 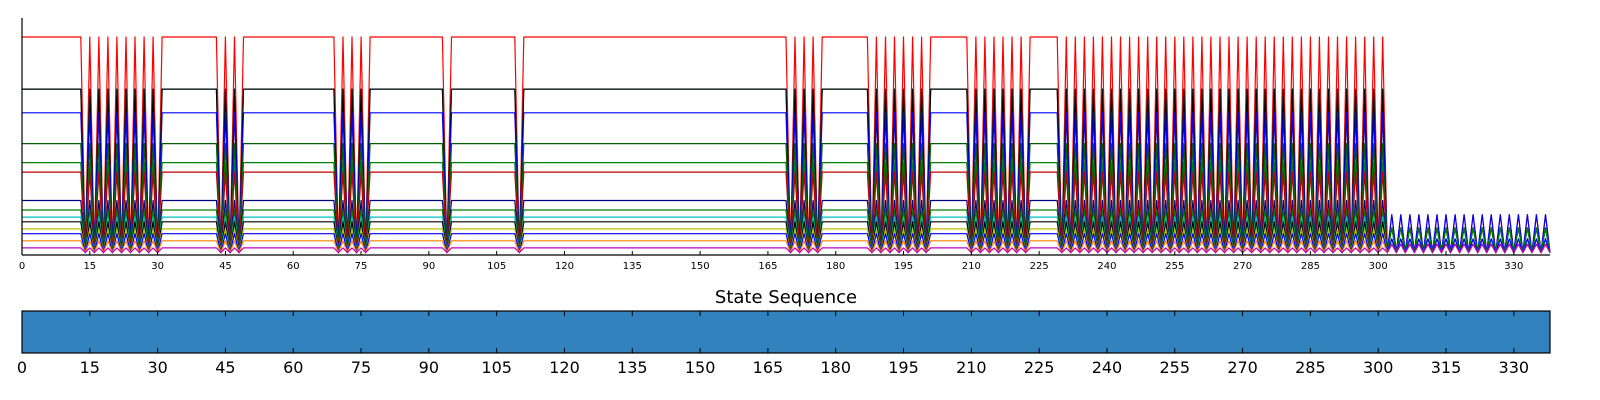 What do you see at coordinates (1378, 367) in the screenshot?
I see `state-x-tick-label: 300` at bounding box center [1378, 367].